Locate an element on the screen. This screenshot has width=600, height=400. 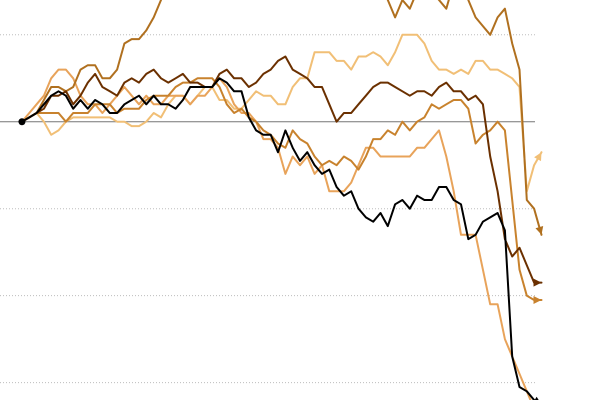
start-point-marker is located at coordinates (22, 122).